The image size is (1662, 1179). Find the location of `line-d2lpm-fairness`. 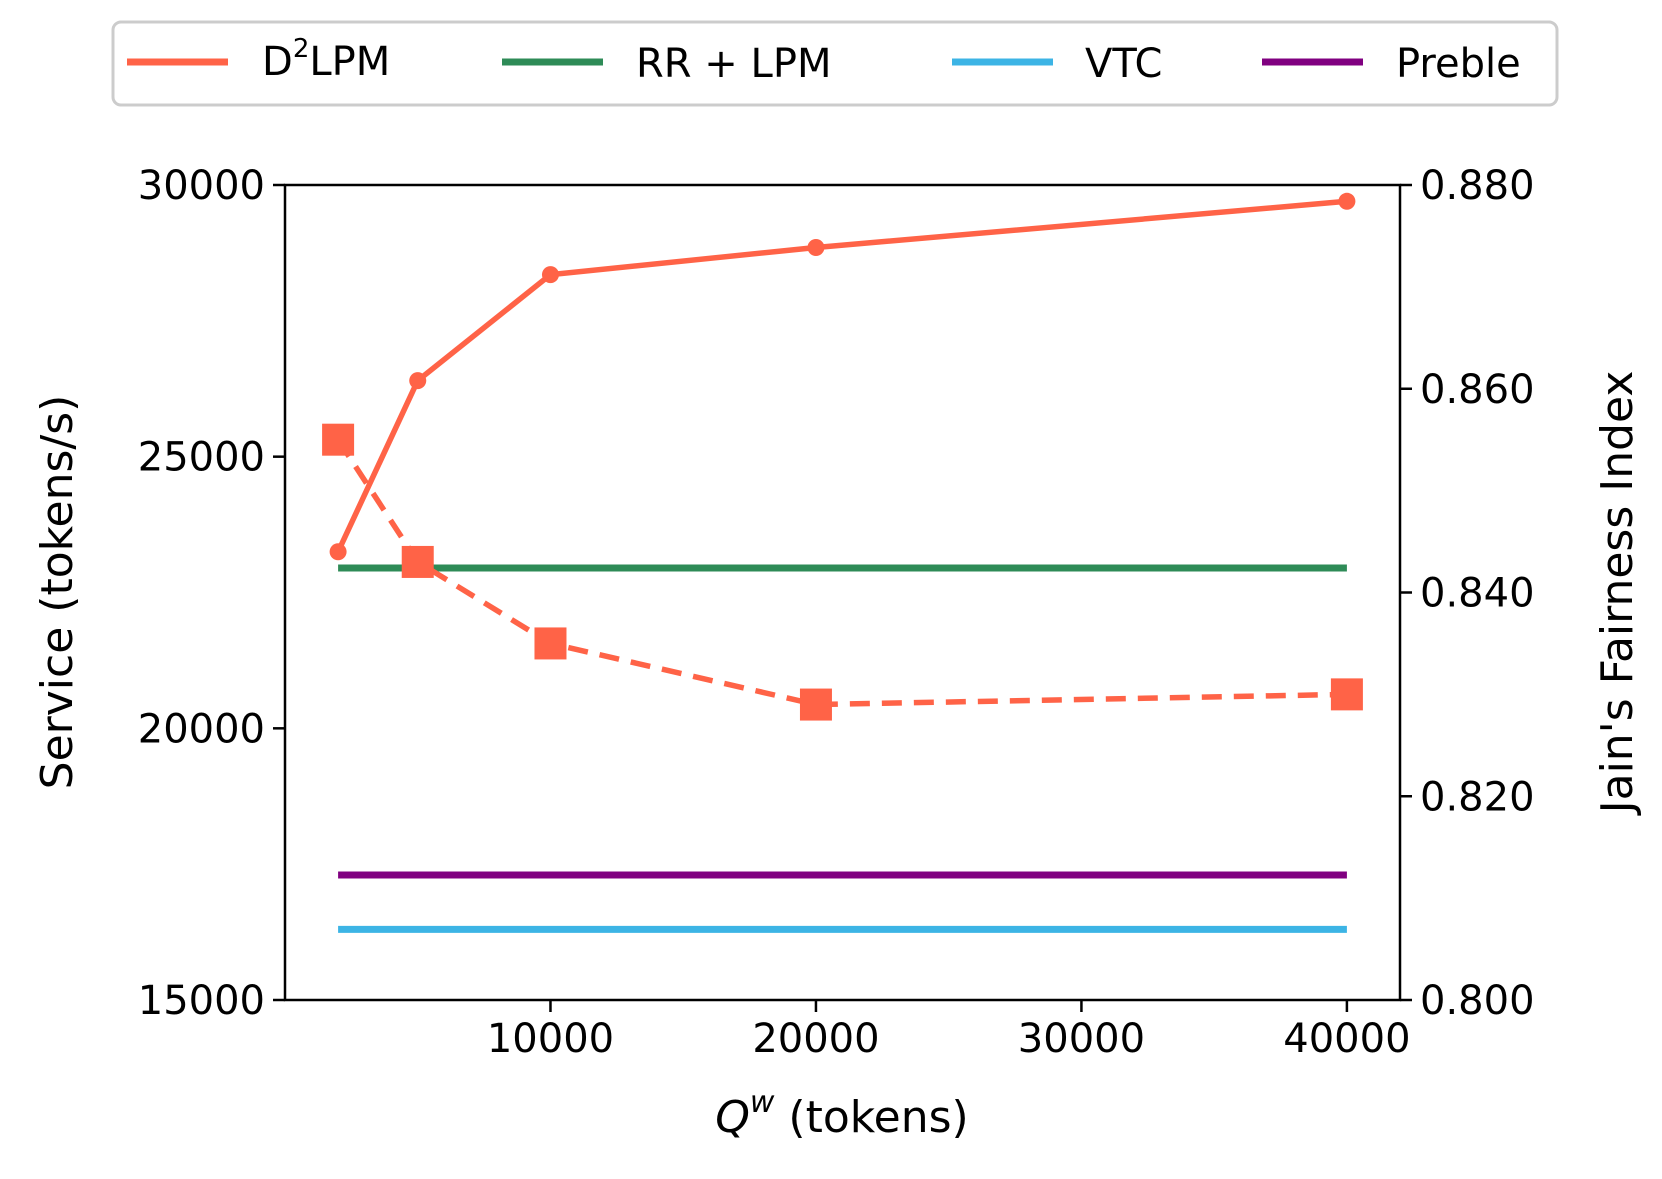

line-d2lpm-fairness is located at coordinates (841, 573).